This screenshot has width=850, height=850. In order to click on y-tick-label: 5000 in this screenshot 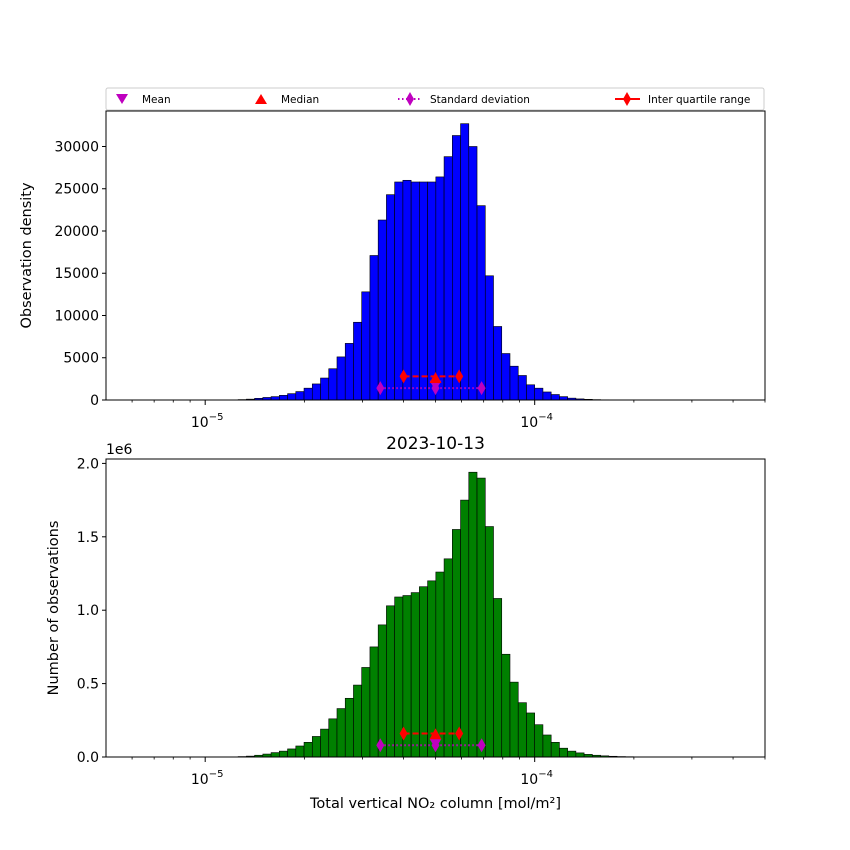, I will do `click(81, 359)`.